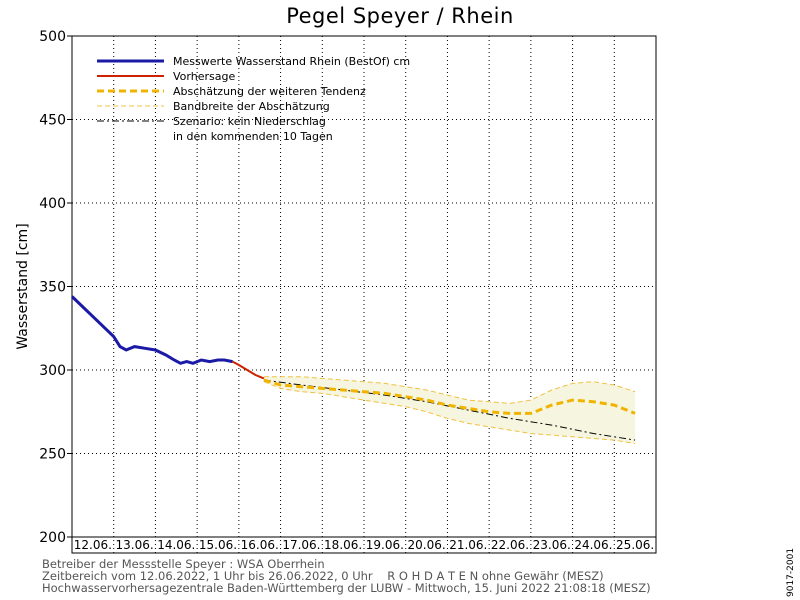 This screenshot has height=600, width=800. I want to click on y-tick-label: 450, so click(52, 121).